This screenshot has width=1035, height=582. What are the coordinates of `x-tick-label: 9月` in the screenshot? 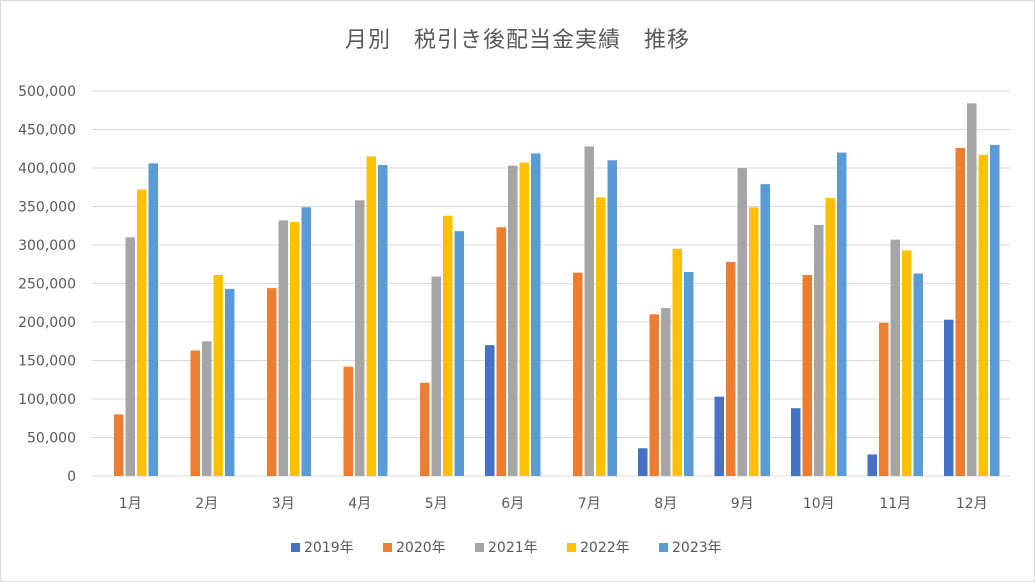 It's located at (742, 504).